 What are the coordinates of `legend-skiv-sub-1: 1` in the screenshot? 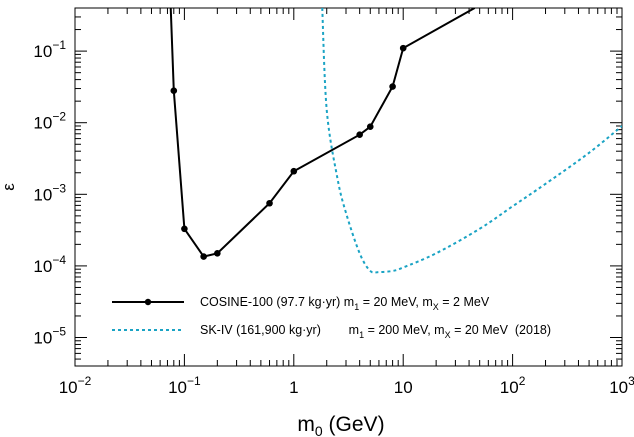 It's located at (361, 335).